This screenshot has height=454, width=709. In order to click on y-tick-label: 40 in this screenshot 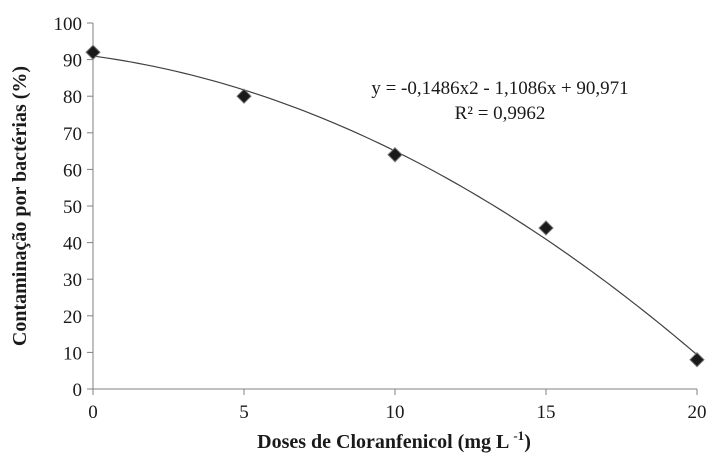, I will do `click(72, 244)`.